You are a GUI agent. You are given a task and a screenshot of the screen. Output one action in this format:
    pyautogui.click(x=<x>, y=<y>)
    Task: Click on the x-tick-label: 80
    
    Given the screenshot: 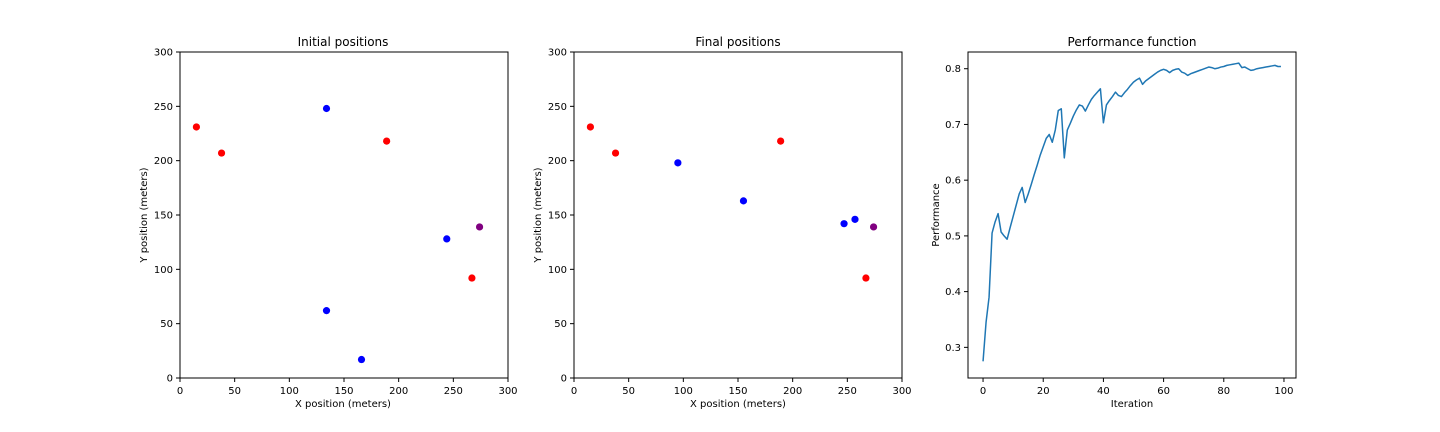 What is the action you would take?
    pyautogui.click(x=1223, y=391)
    